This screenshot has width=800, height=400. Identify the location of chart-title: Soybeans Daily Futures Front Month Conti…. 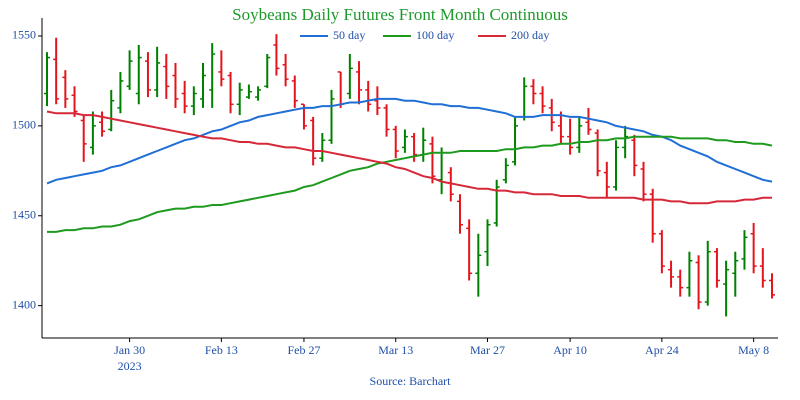
(400, 14).